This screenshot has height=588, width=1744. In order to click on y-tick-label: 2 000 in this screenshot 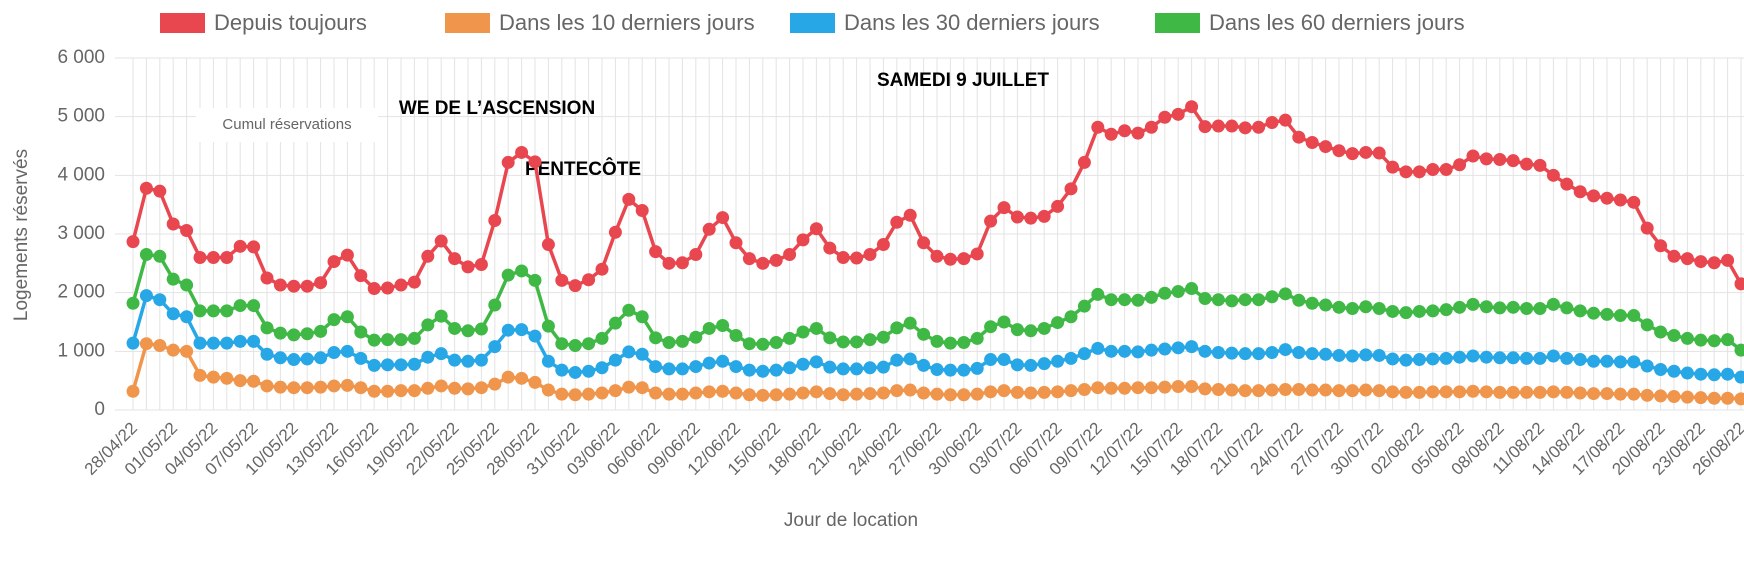, I will do `click(81, 292)`.